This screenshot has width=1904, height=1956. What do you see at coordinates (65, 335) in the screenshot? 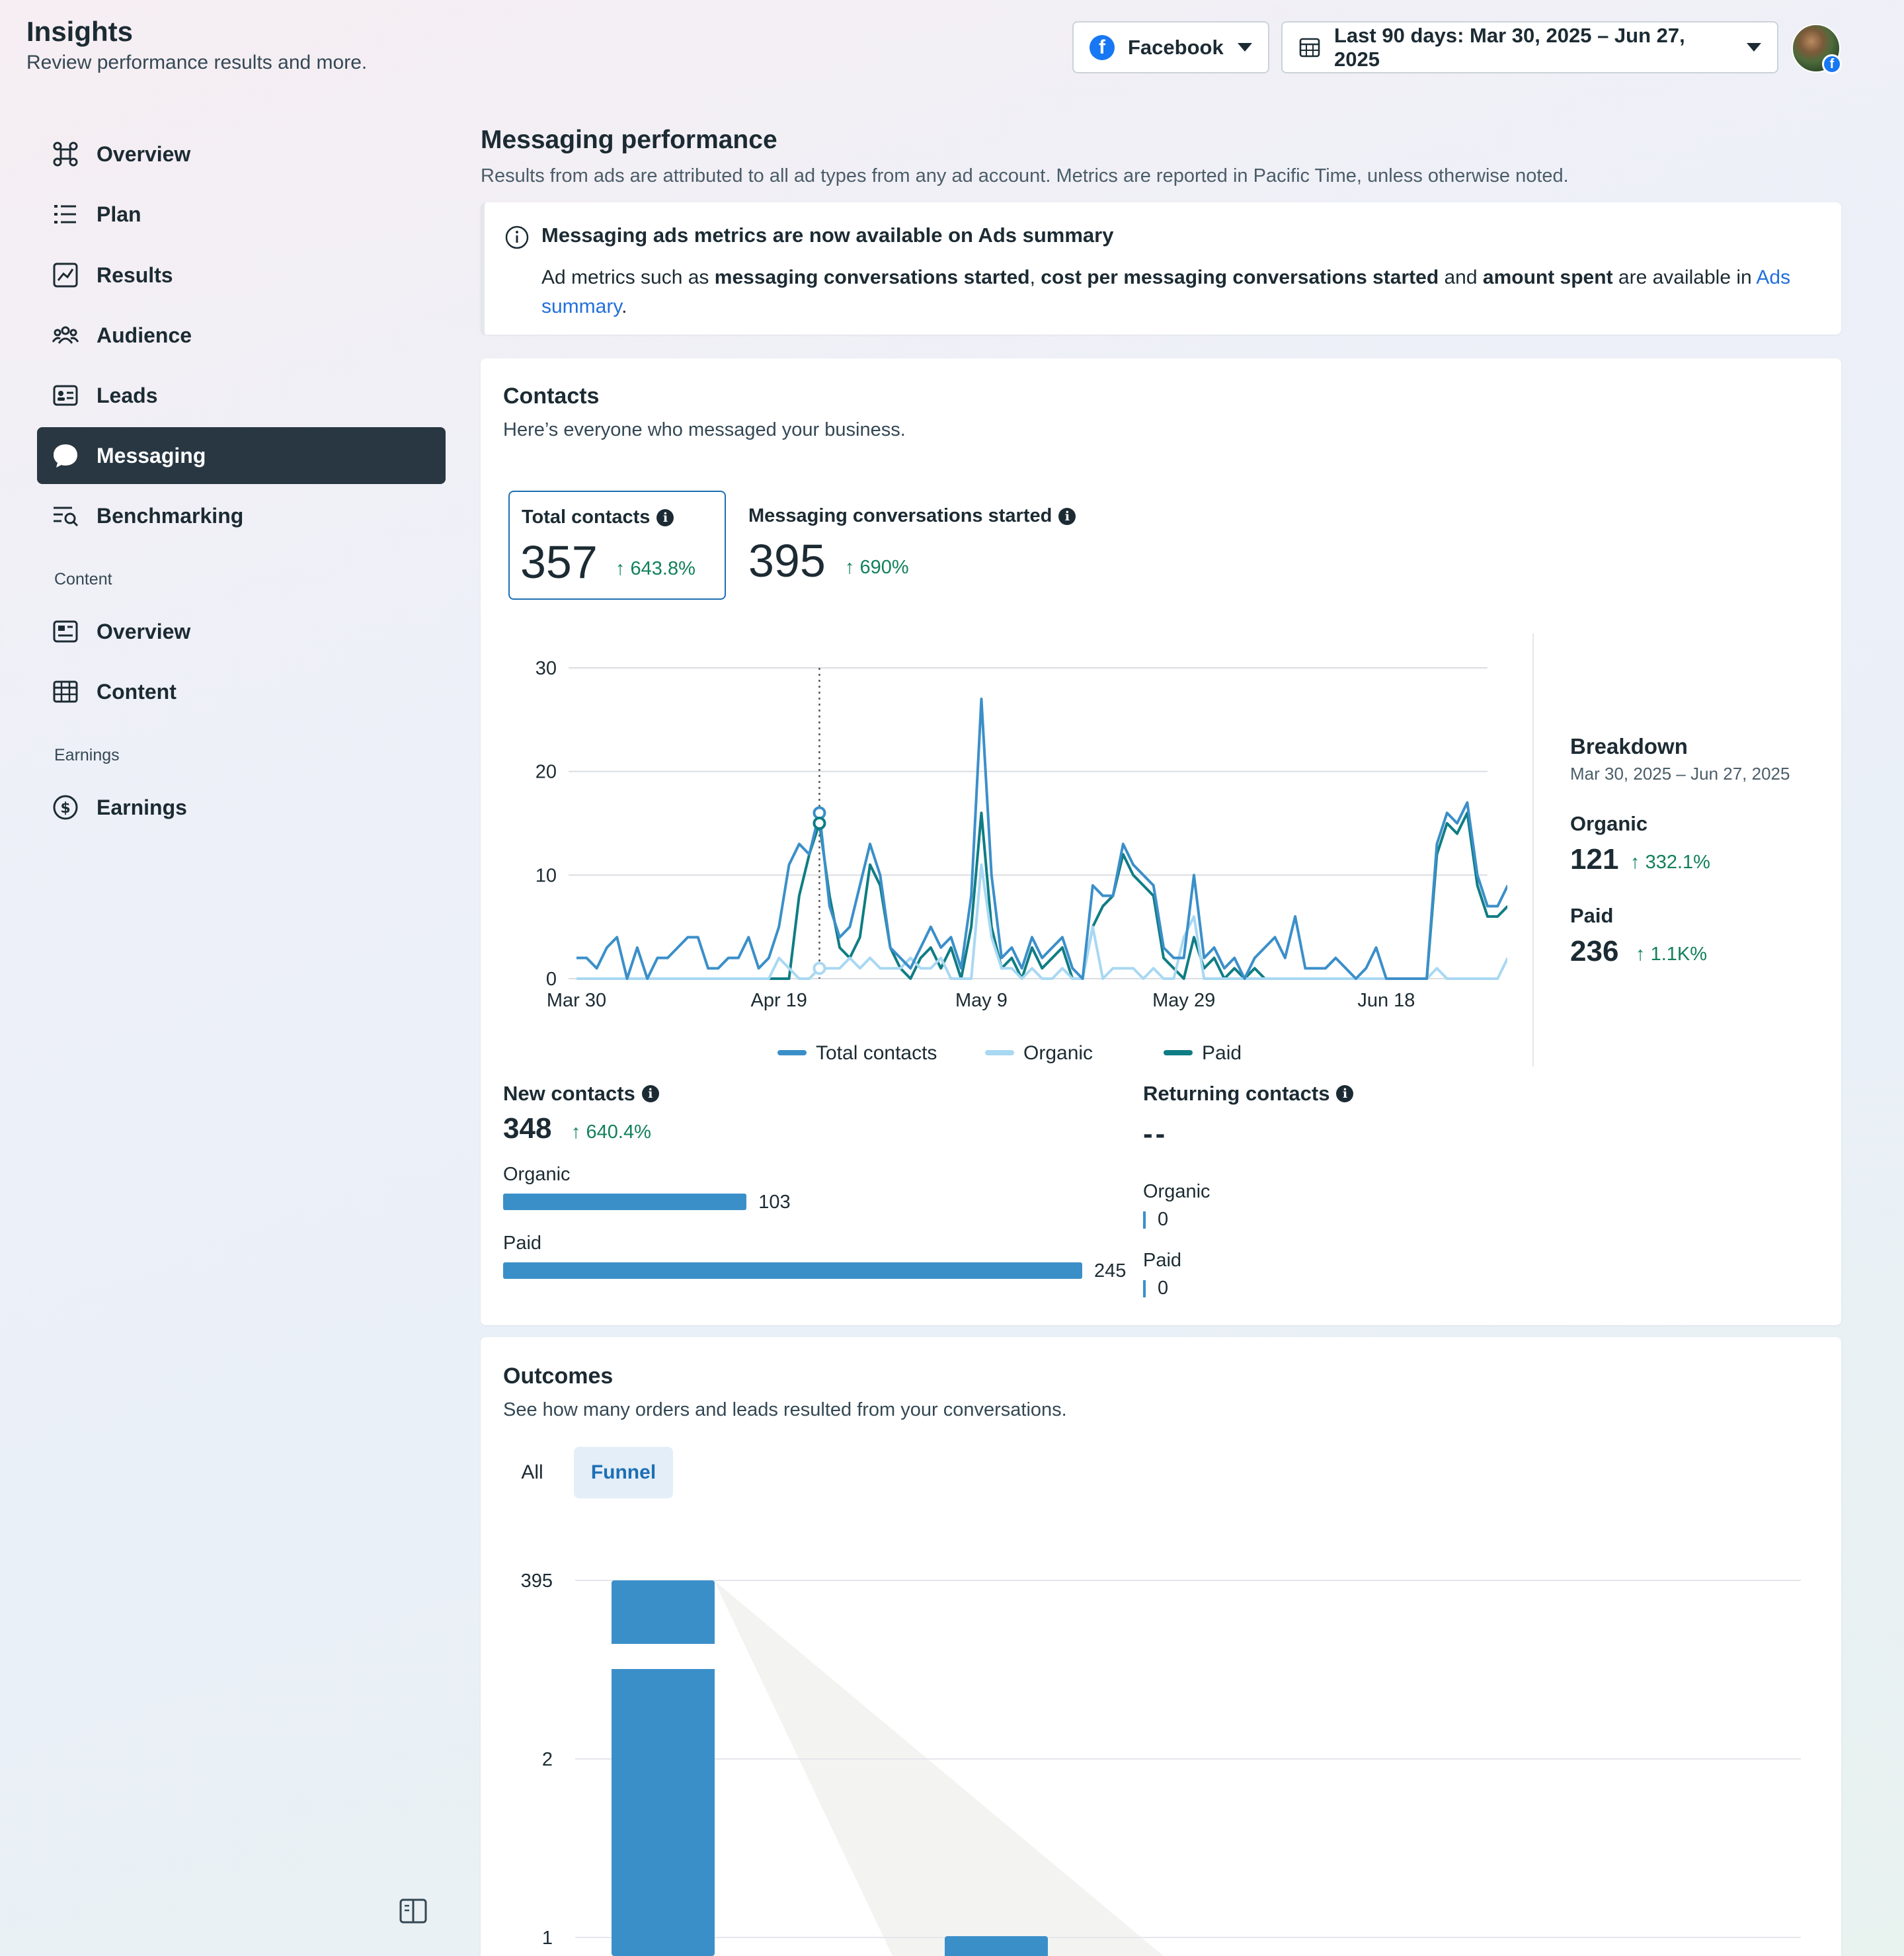
I see `people-icon` at bounding box center [65, 335].